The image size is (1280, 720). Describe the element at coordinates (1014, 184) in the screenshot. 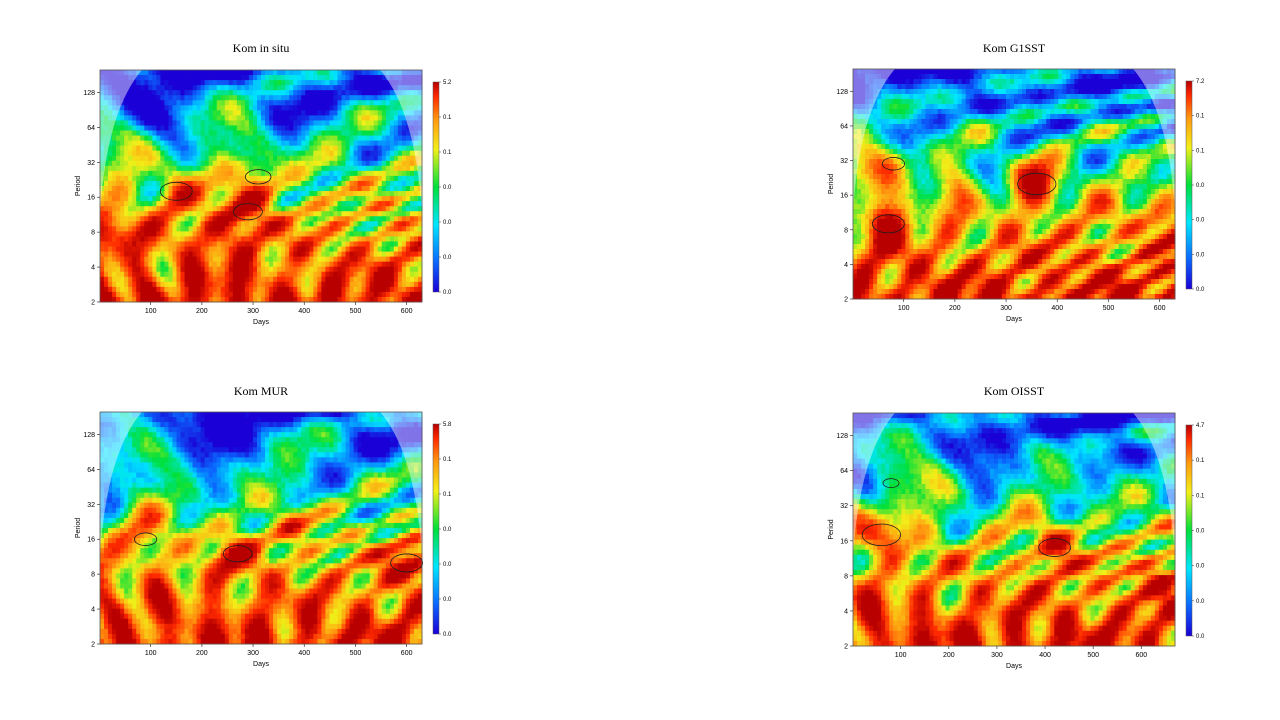

I see `heatmap-cells` at that location.